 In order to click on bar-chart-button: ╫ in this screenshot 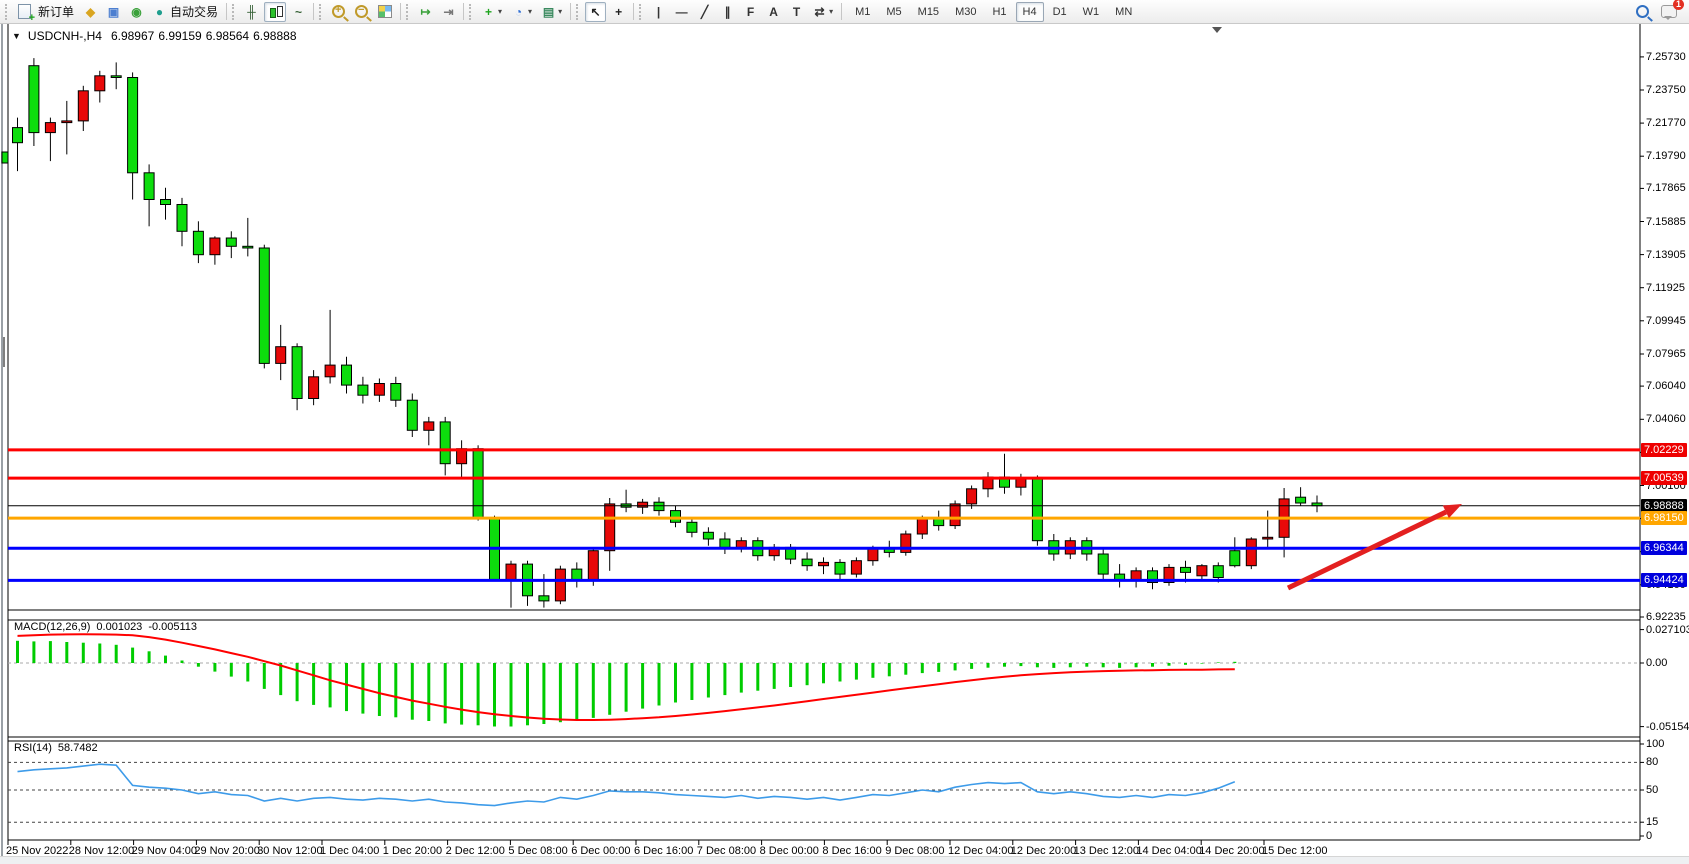, I will do `click(251, 12)`.